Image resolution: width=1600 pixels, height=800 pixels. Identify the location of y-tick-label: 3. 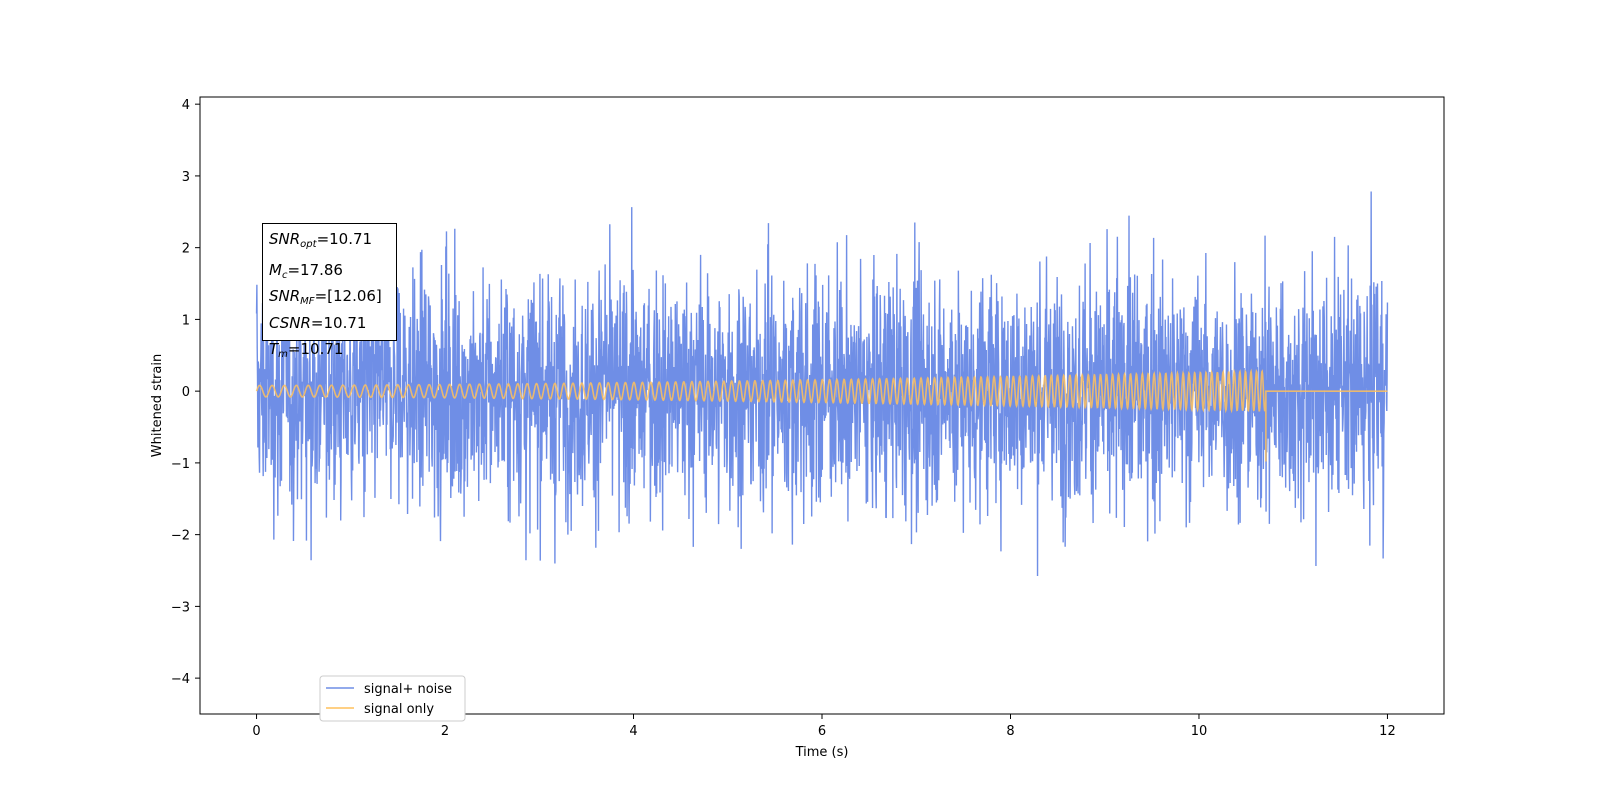
(186, 177).